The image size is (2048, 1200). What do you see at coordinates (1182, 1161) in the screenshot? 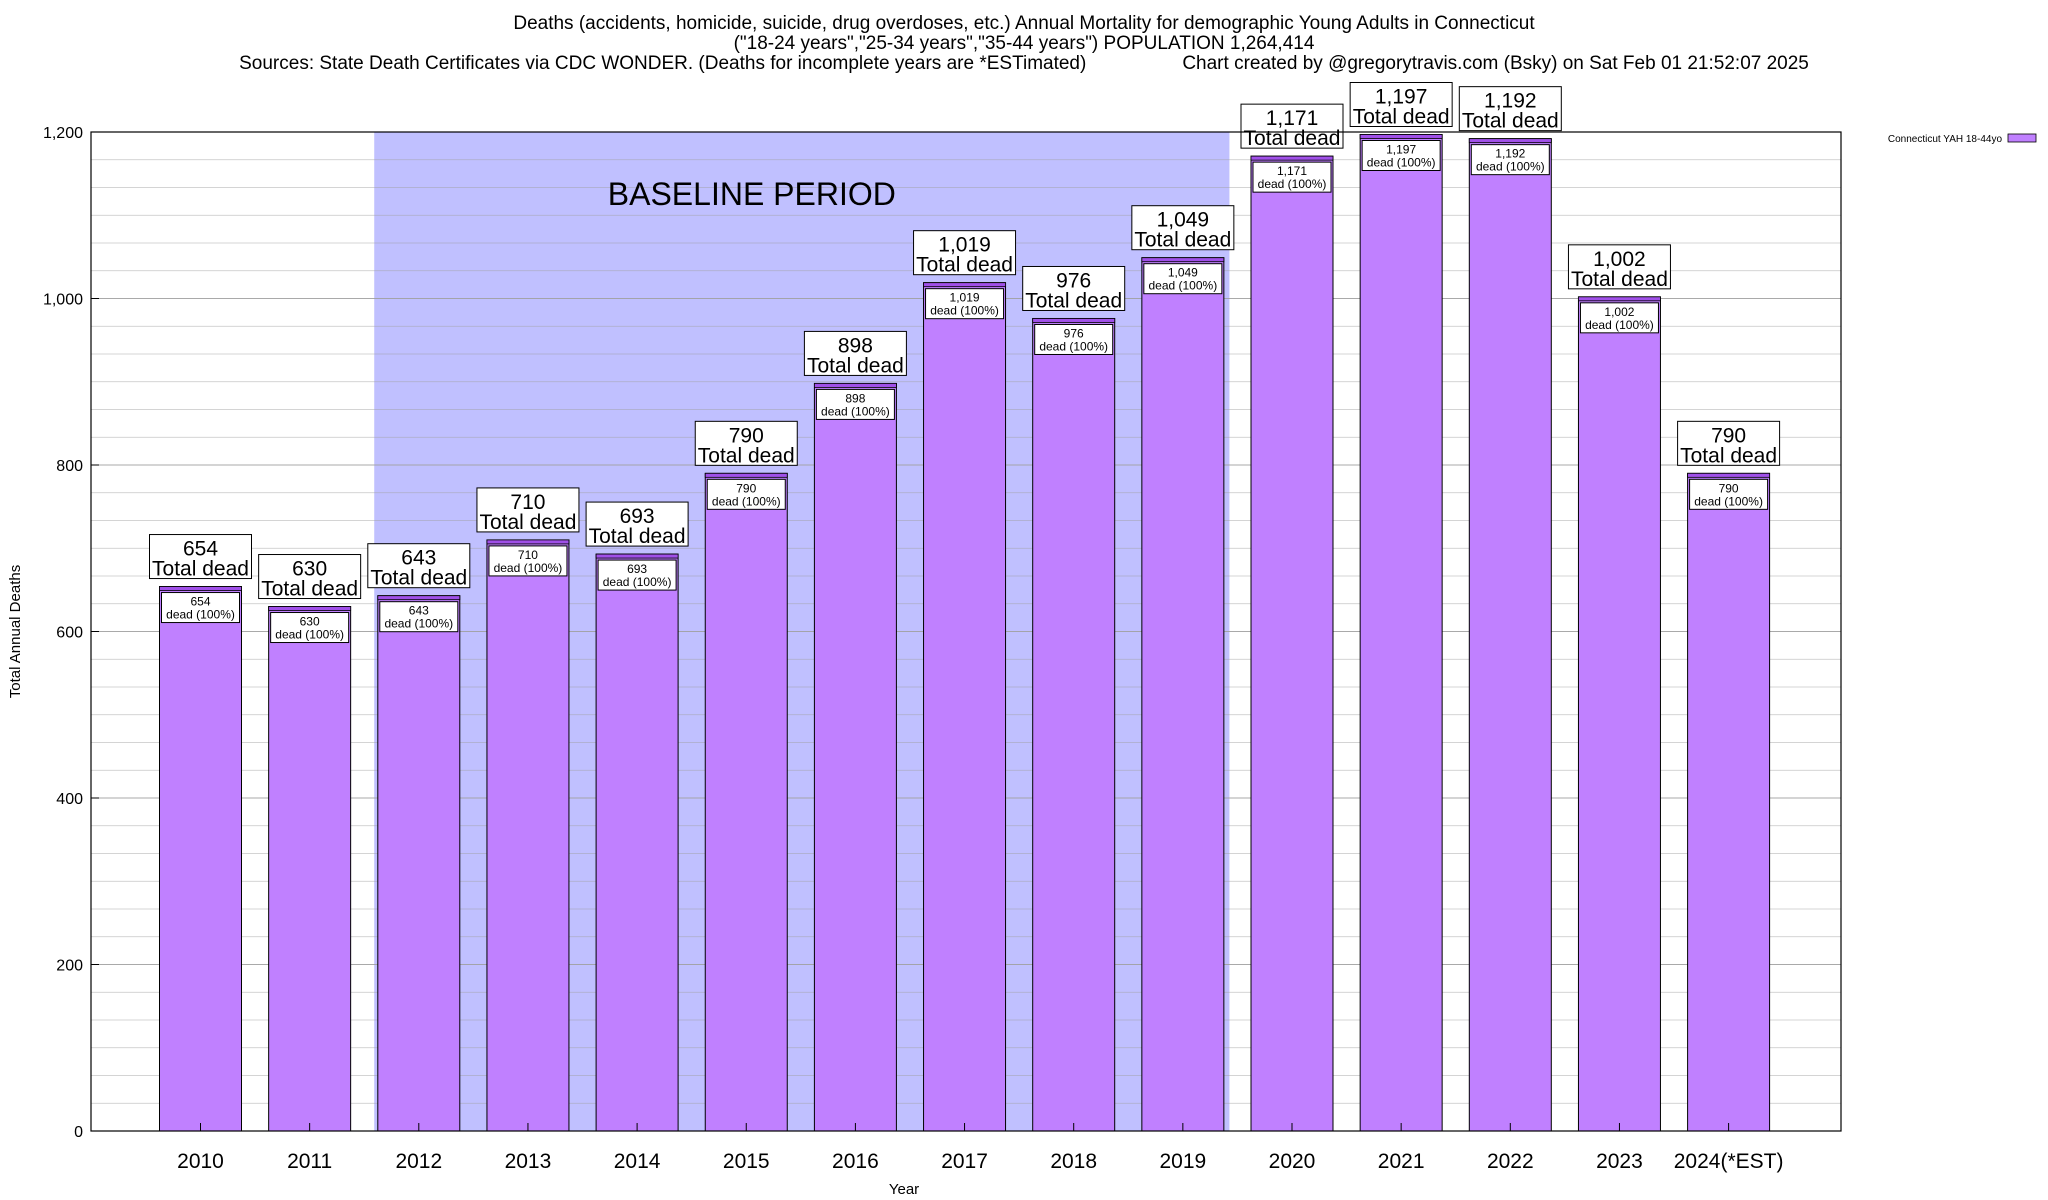
I see `x-tick-label: 2019` at bounding box center [1182, 1161].